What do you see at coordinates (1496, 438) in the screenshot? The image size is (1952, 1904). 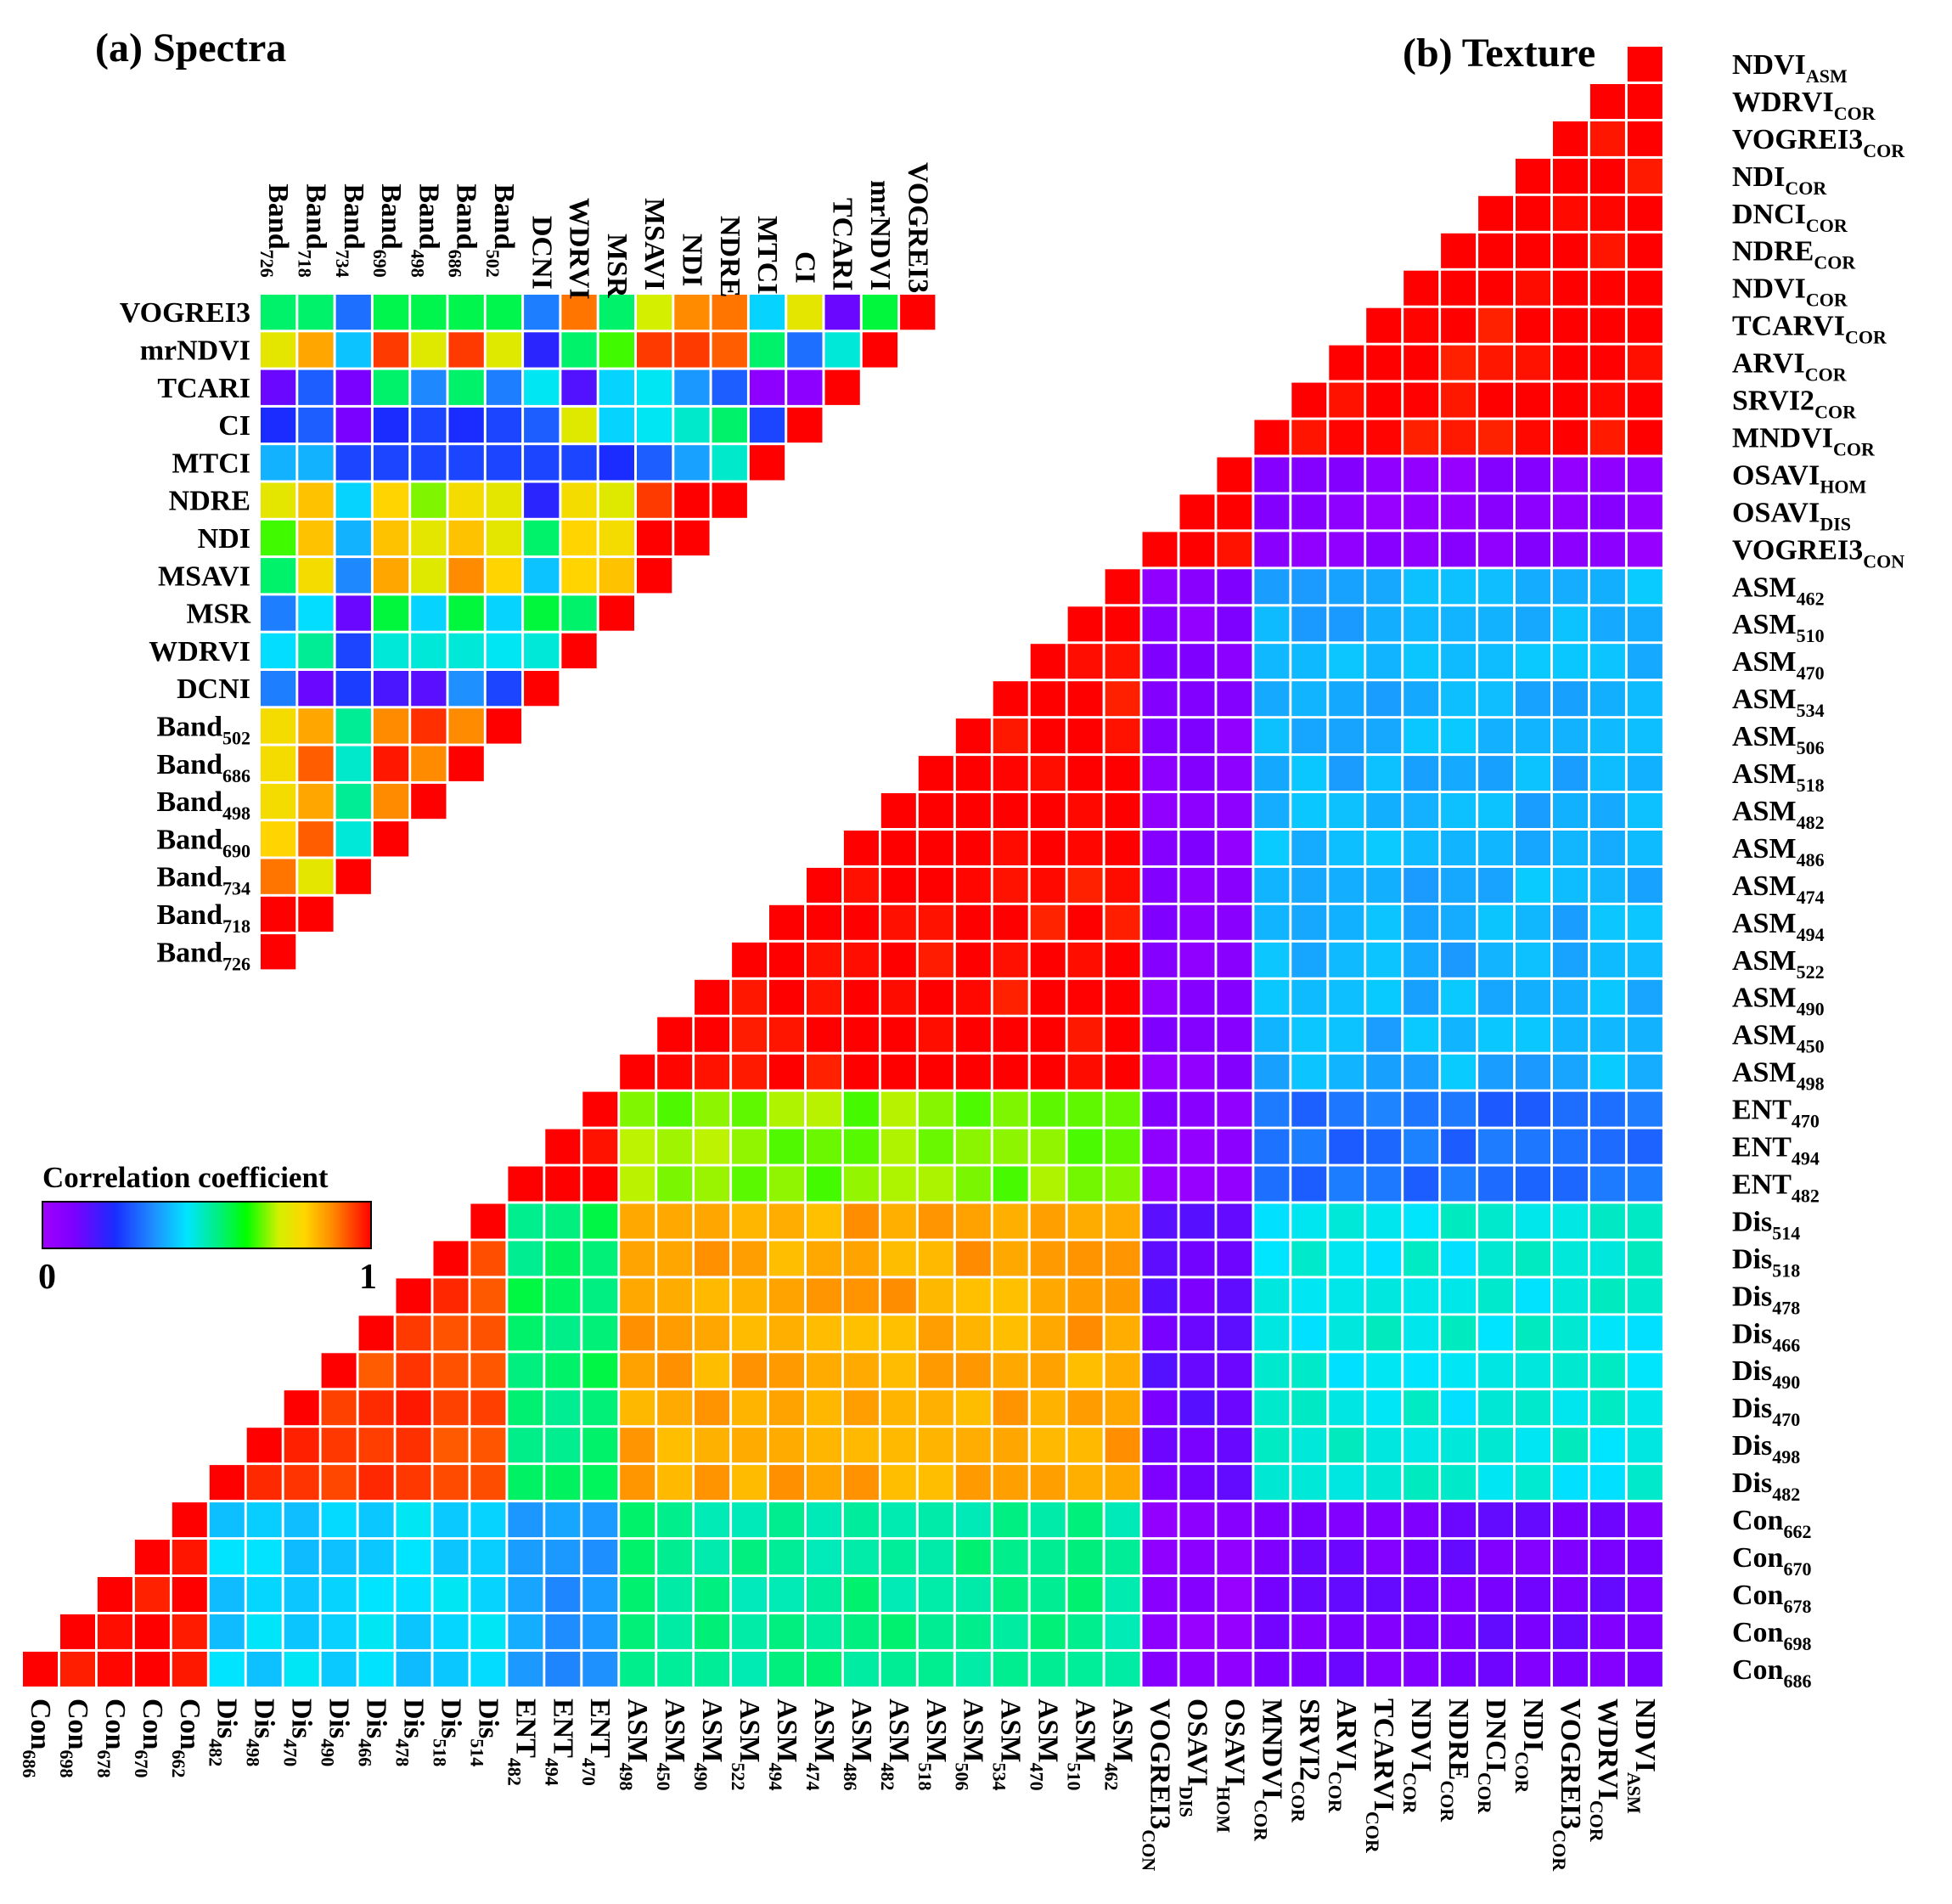 I see `texture-cell-mndvi-cor-dnci-cor` at bounding box center [1496, 438].